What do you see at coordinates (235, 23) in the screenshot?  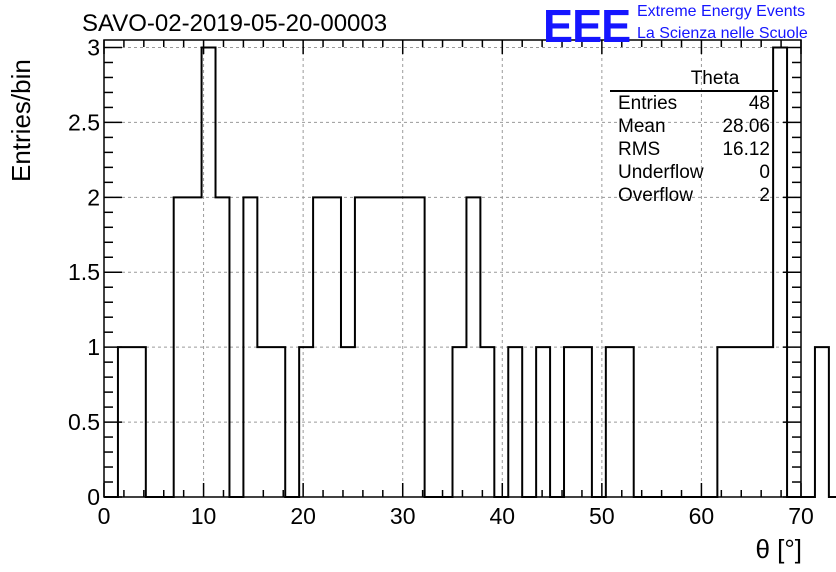 I see `plot-title: SAVO-02-2019-05-20-00003` at bounding box center [235, 23].